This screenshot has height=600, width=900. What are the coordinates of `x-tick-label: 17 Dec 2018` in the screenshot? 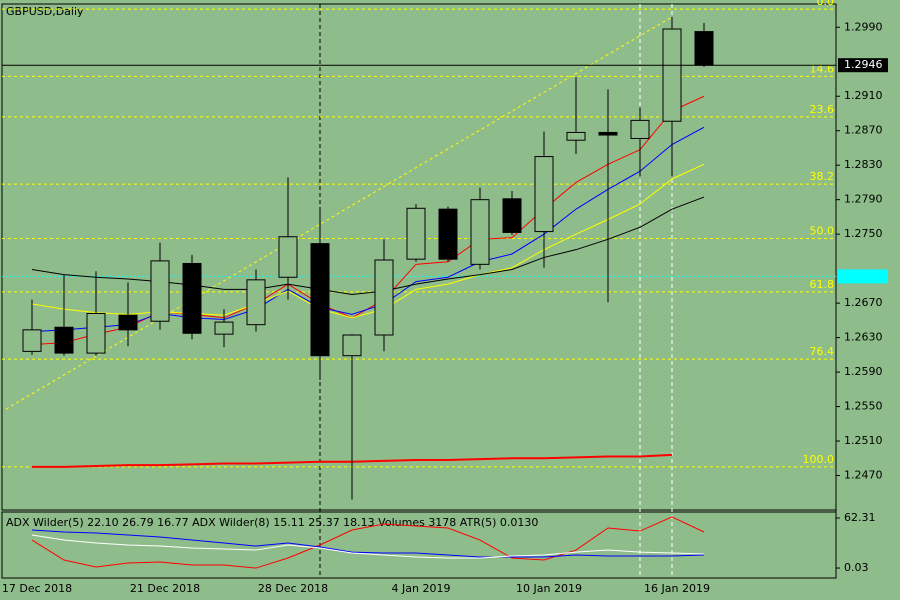 It's located at (37, 588).